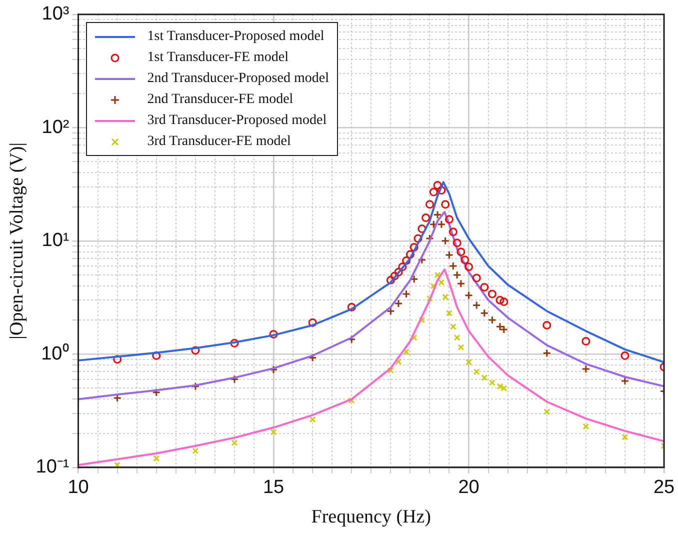  Describe the element at coordinates (371, 517) in the screenshot. I see `x-axis-title: Frequency (Hz)` at that location.